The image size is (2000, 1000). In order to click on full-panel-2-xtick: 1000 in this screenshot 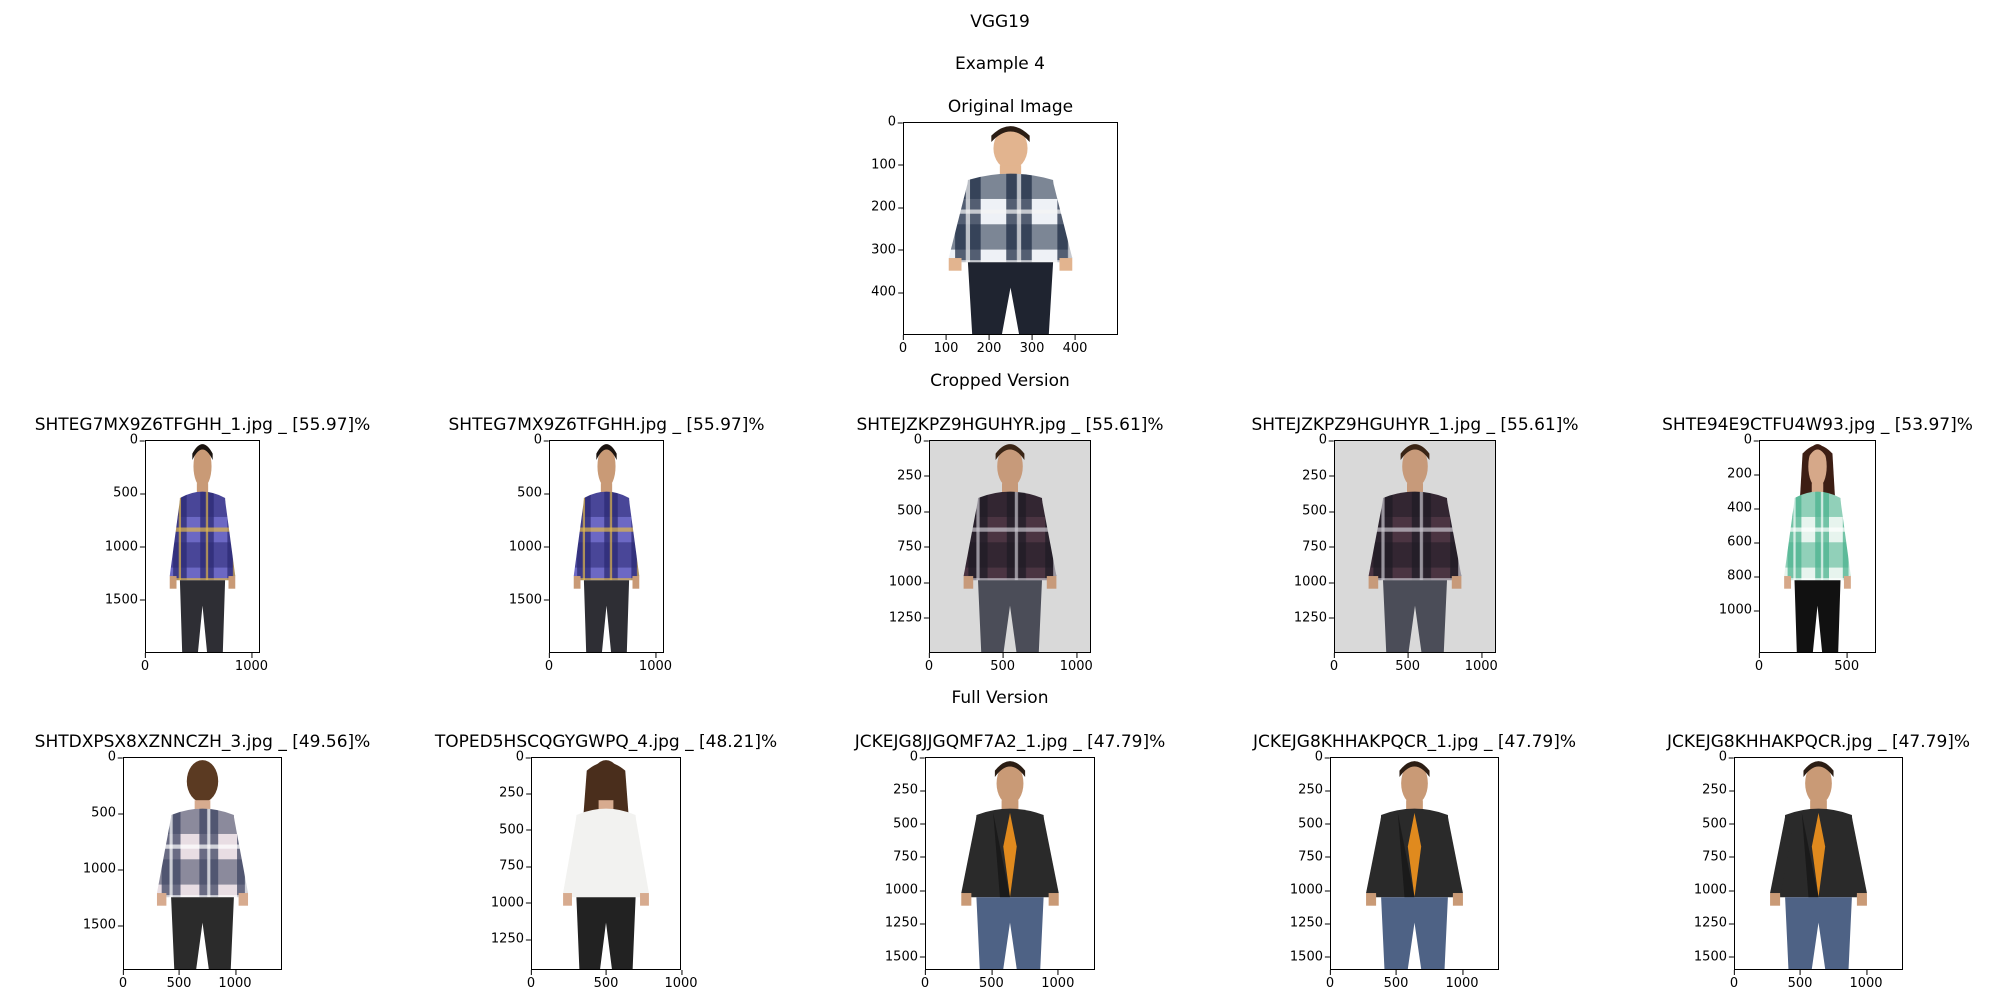, I will do `click(681, 980)`.